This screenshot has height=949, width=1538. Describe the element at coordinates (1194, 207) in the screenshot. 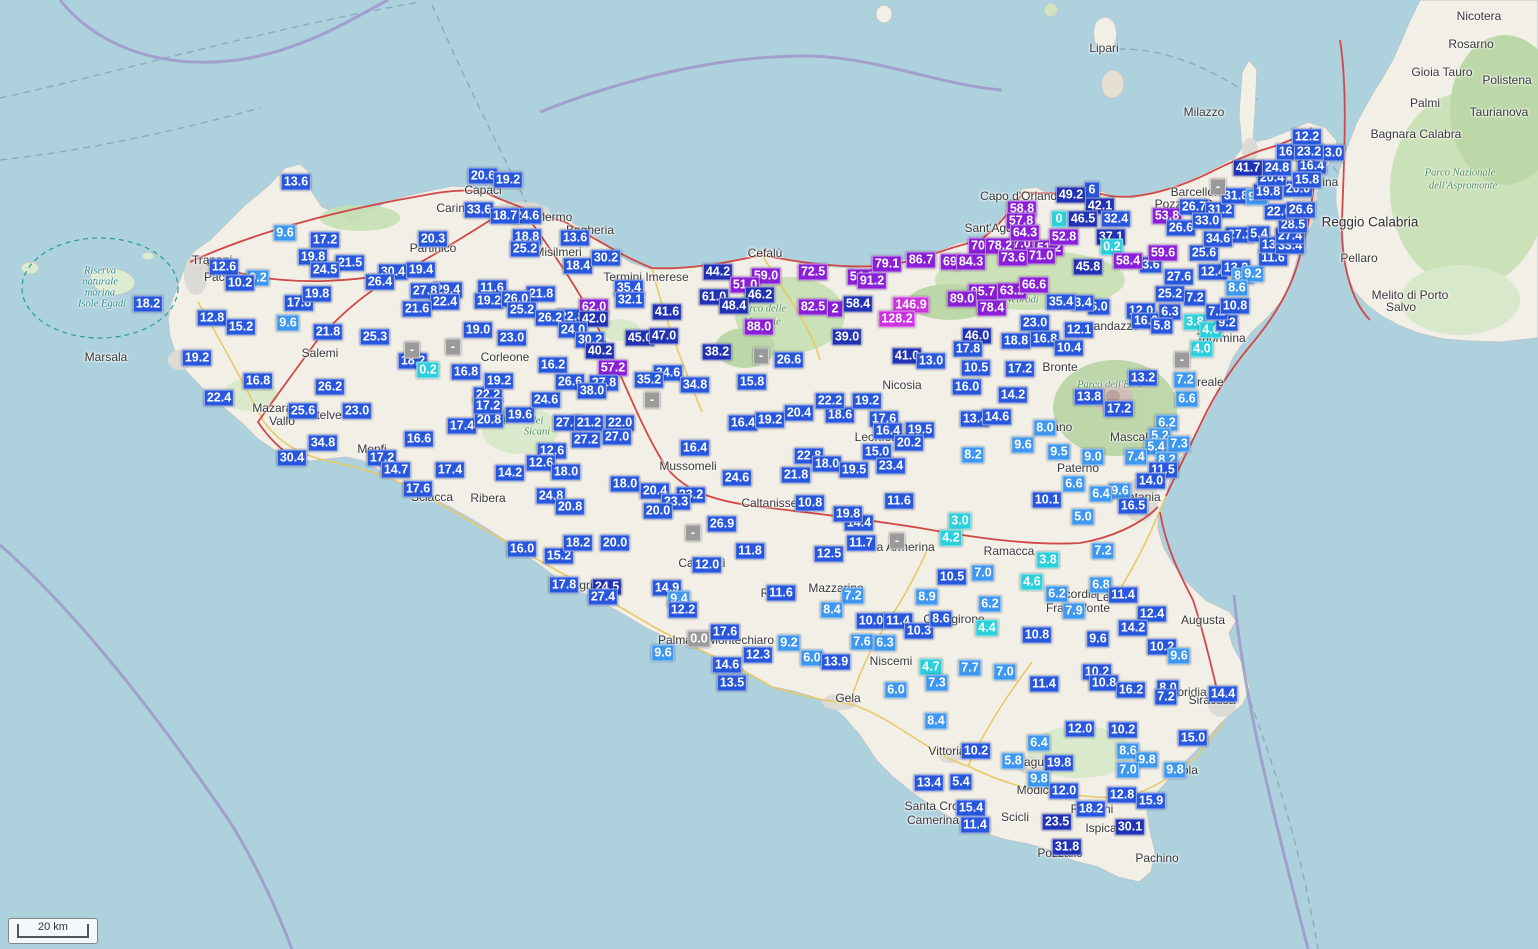

I see `station-value-label: 26.7` at that location.